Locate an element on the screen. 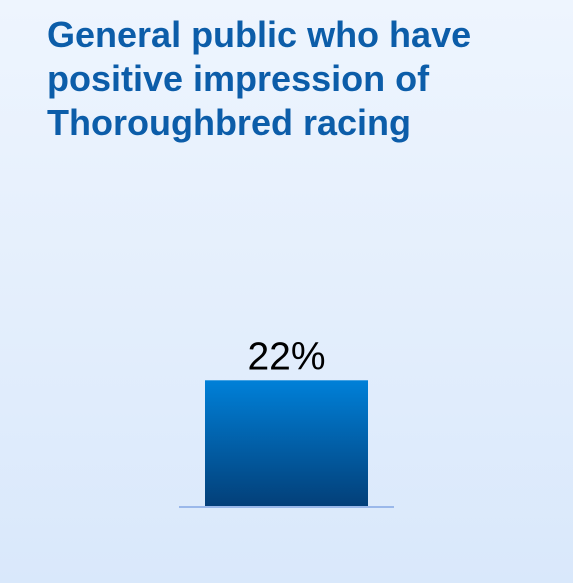 This screenshot has width=573, height=583. bar is located at coordinates (286, 443).